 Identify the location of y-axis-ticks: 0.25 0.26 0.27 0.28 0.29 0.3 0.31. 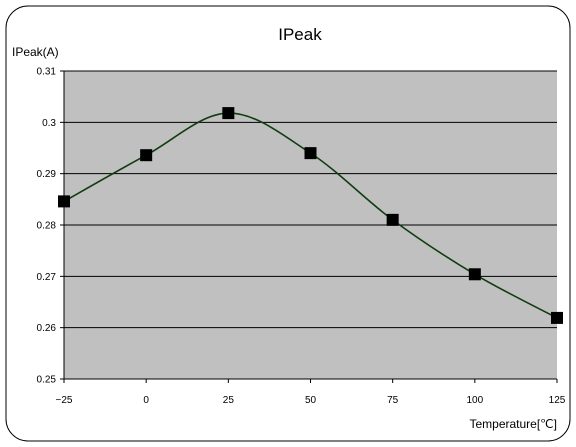
(50, 226).